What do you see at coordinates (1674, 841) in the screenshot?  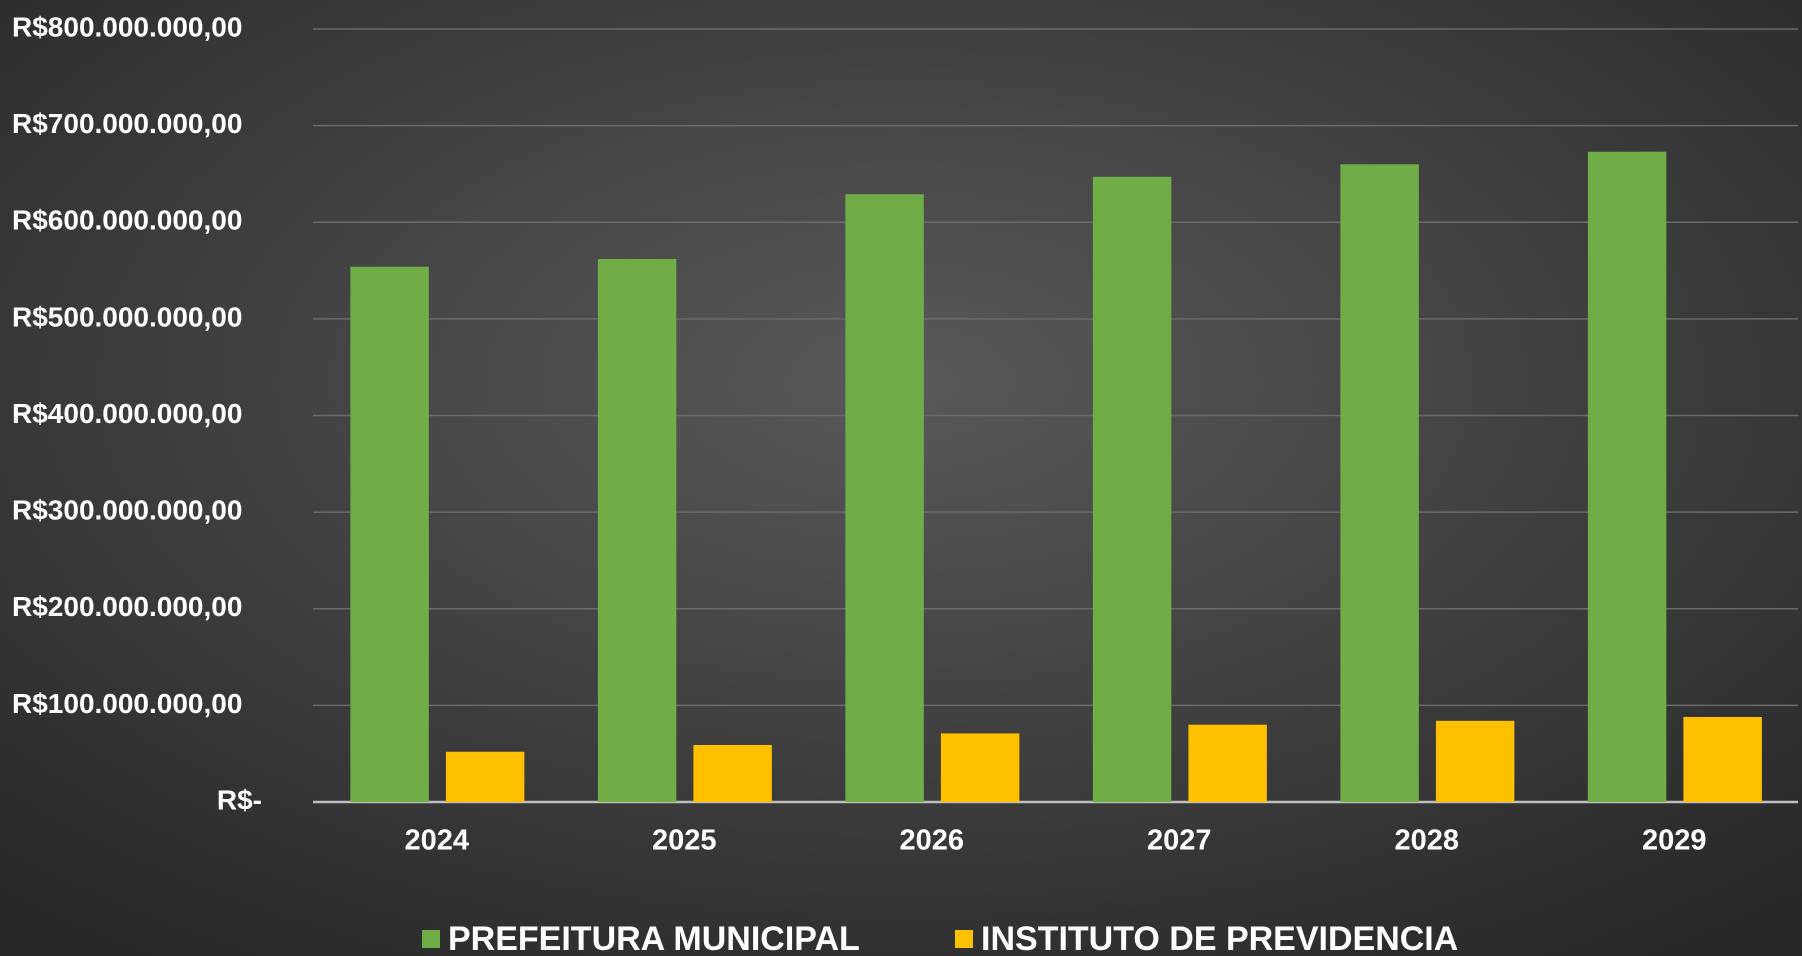 I see `x-tick-label: 2029` at bounding box center [1674, 841].